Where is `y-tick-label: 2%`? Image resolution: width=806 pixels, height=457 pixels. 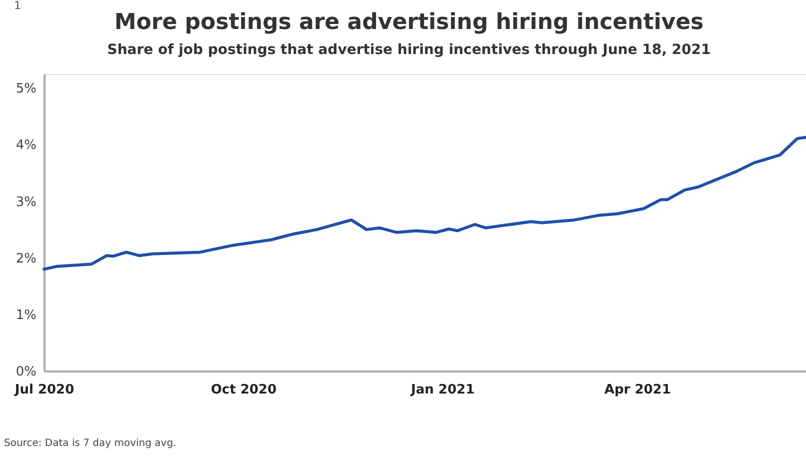
y-tick-label: 2% is located at coordinates (26, 258).